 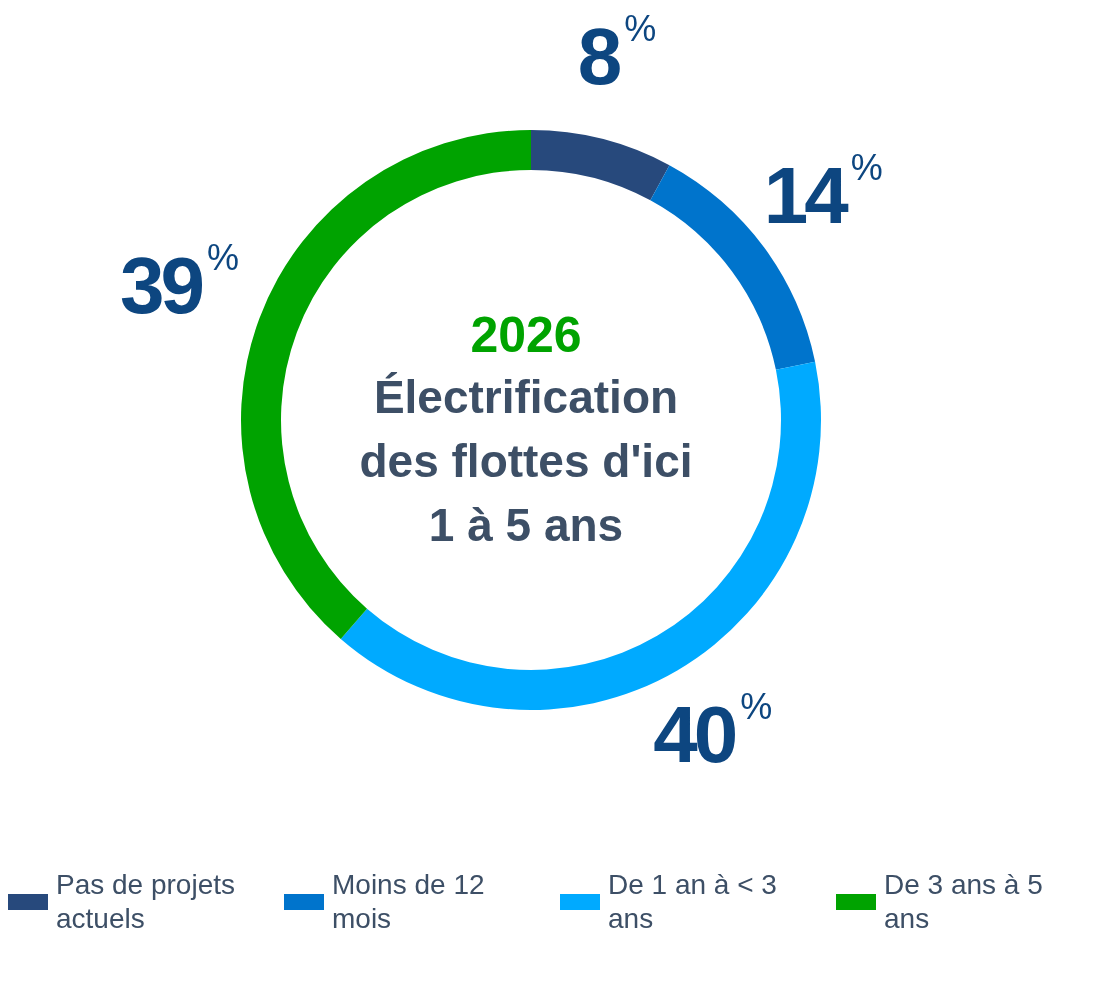 What do you see at coordinates (713, 733) in the screenshot?
I see `data-label: 40$^{%}$` at bounding box center [713, 733].